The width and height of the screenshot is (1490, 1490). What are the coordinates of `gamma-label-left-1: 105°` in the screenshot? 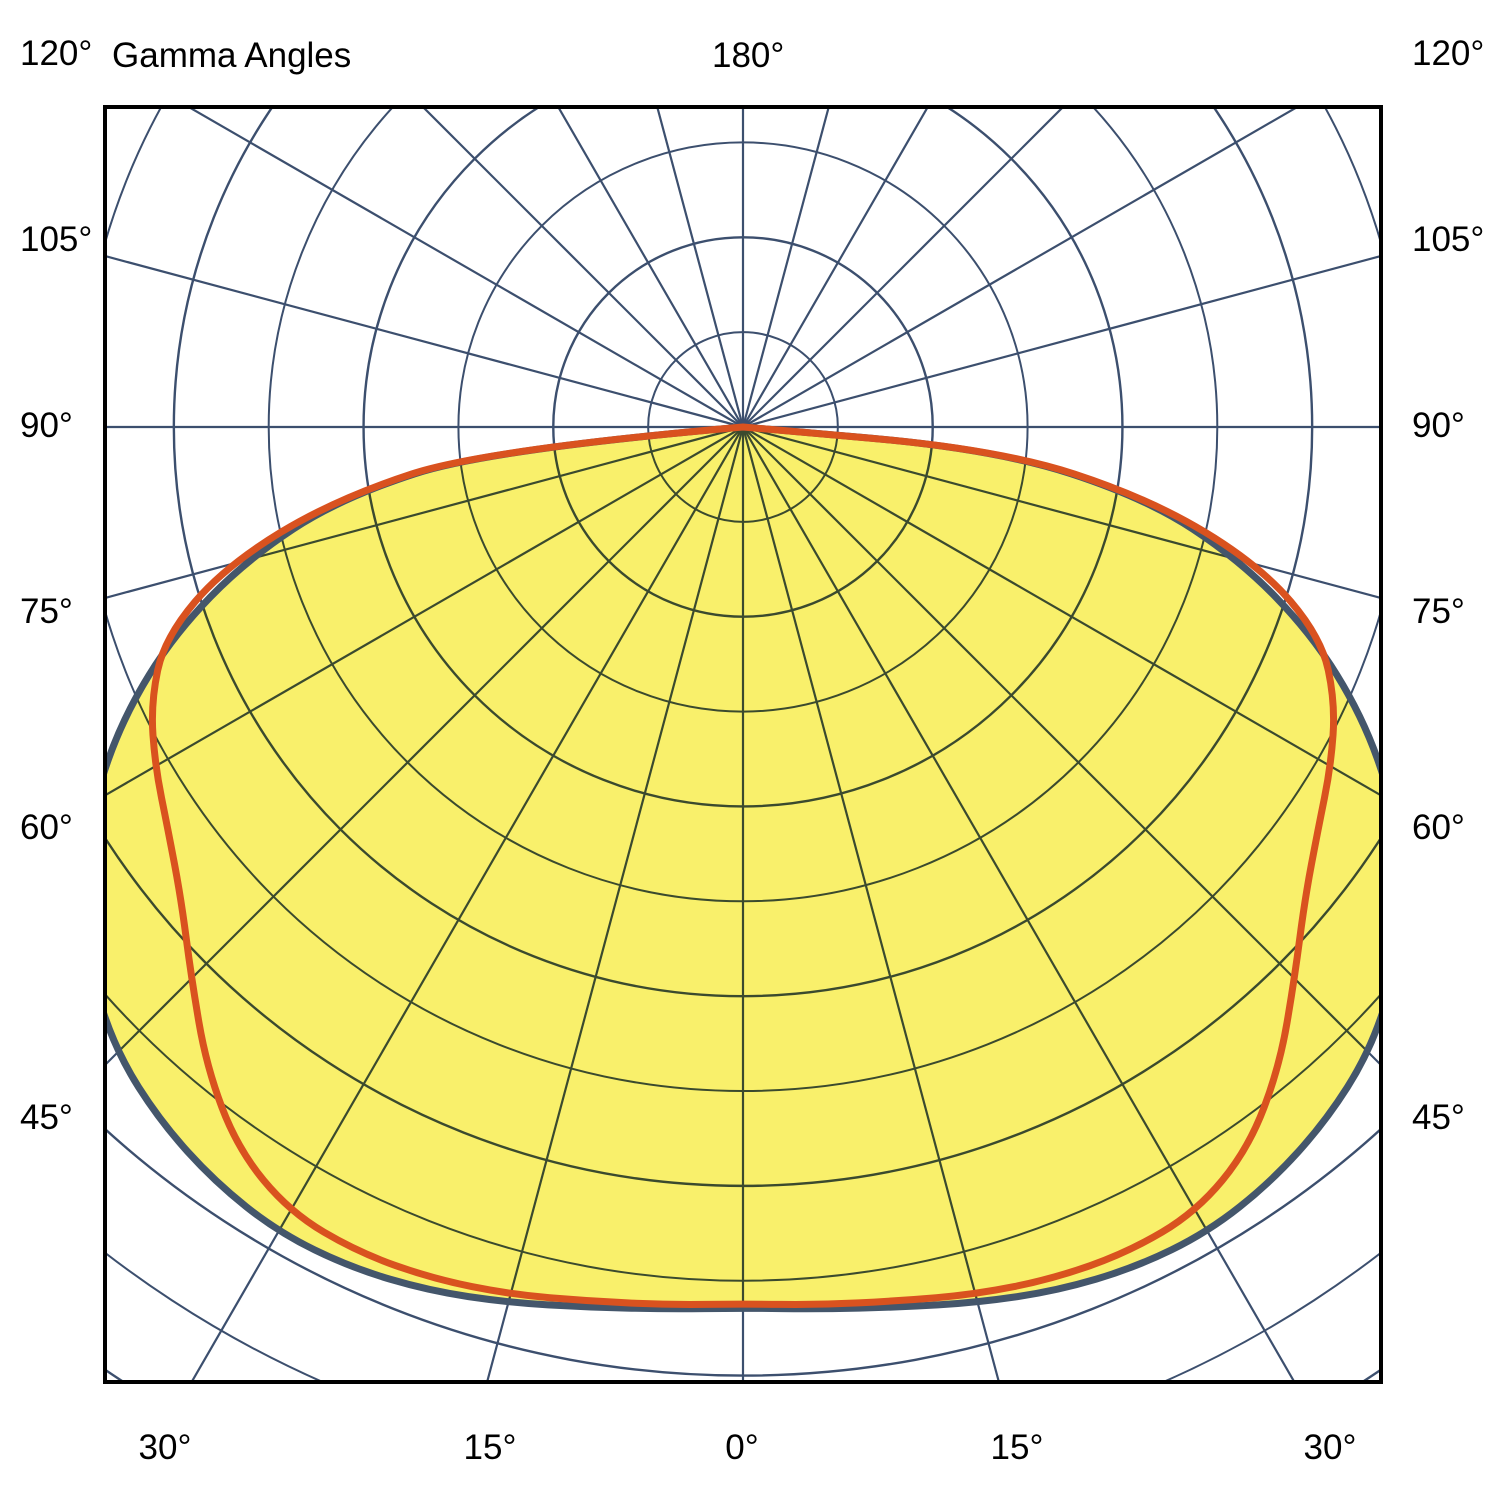 It's located at (56, 239).